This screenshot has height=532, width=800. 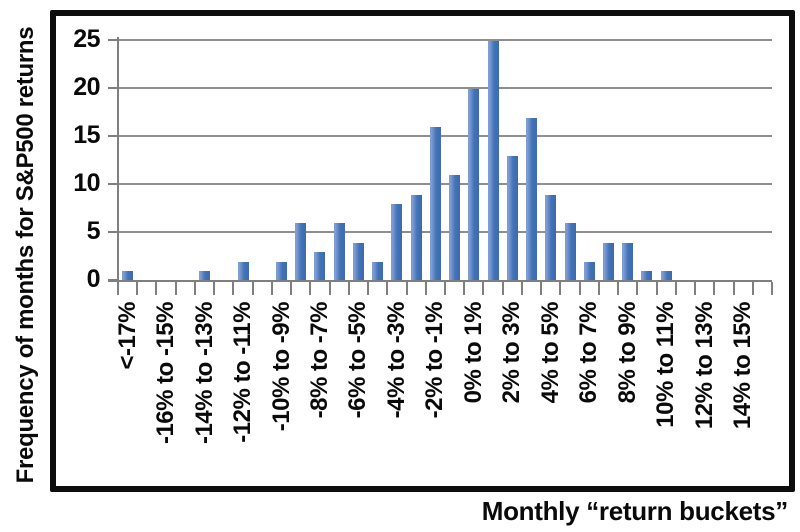 What do you see at coordinates (93, 231) in the screenshot?
I see `y-tick-label: 5` at bounding box center [93, 231].